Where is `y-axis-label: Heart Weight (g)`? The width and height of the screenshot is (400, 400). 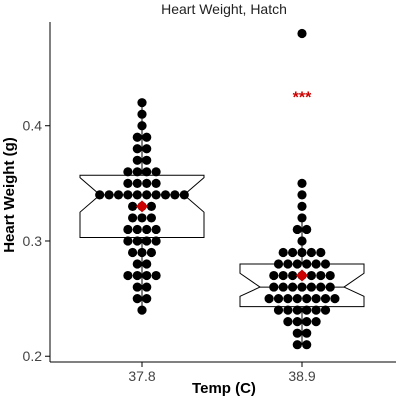 y-axis-label: Heart Weight (g) is located at coordinates (9, 195).